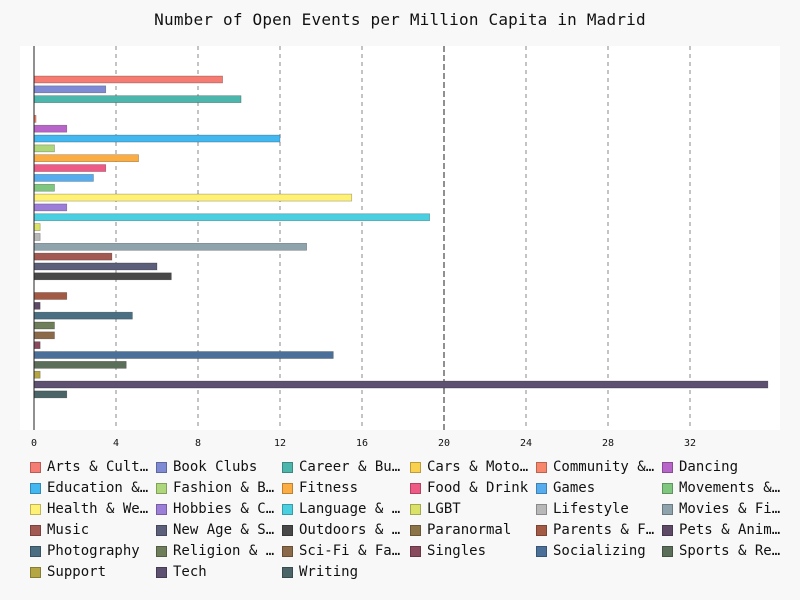 The image size is (800, 600). Describe the element at coordinates (68, 572) in the screenshot. I see `legend-item: Support` at that location.